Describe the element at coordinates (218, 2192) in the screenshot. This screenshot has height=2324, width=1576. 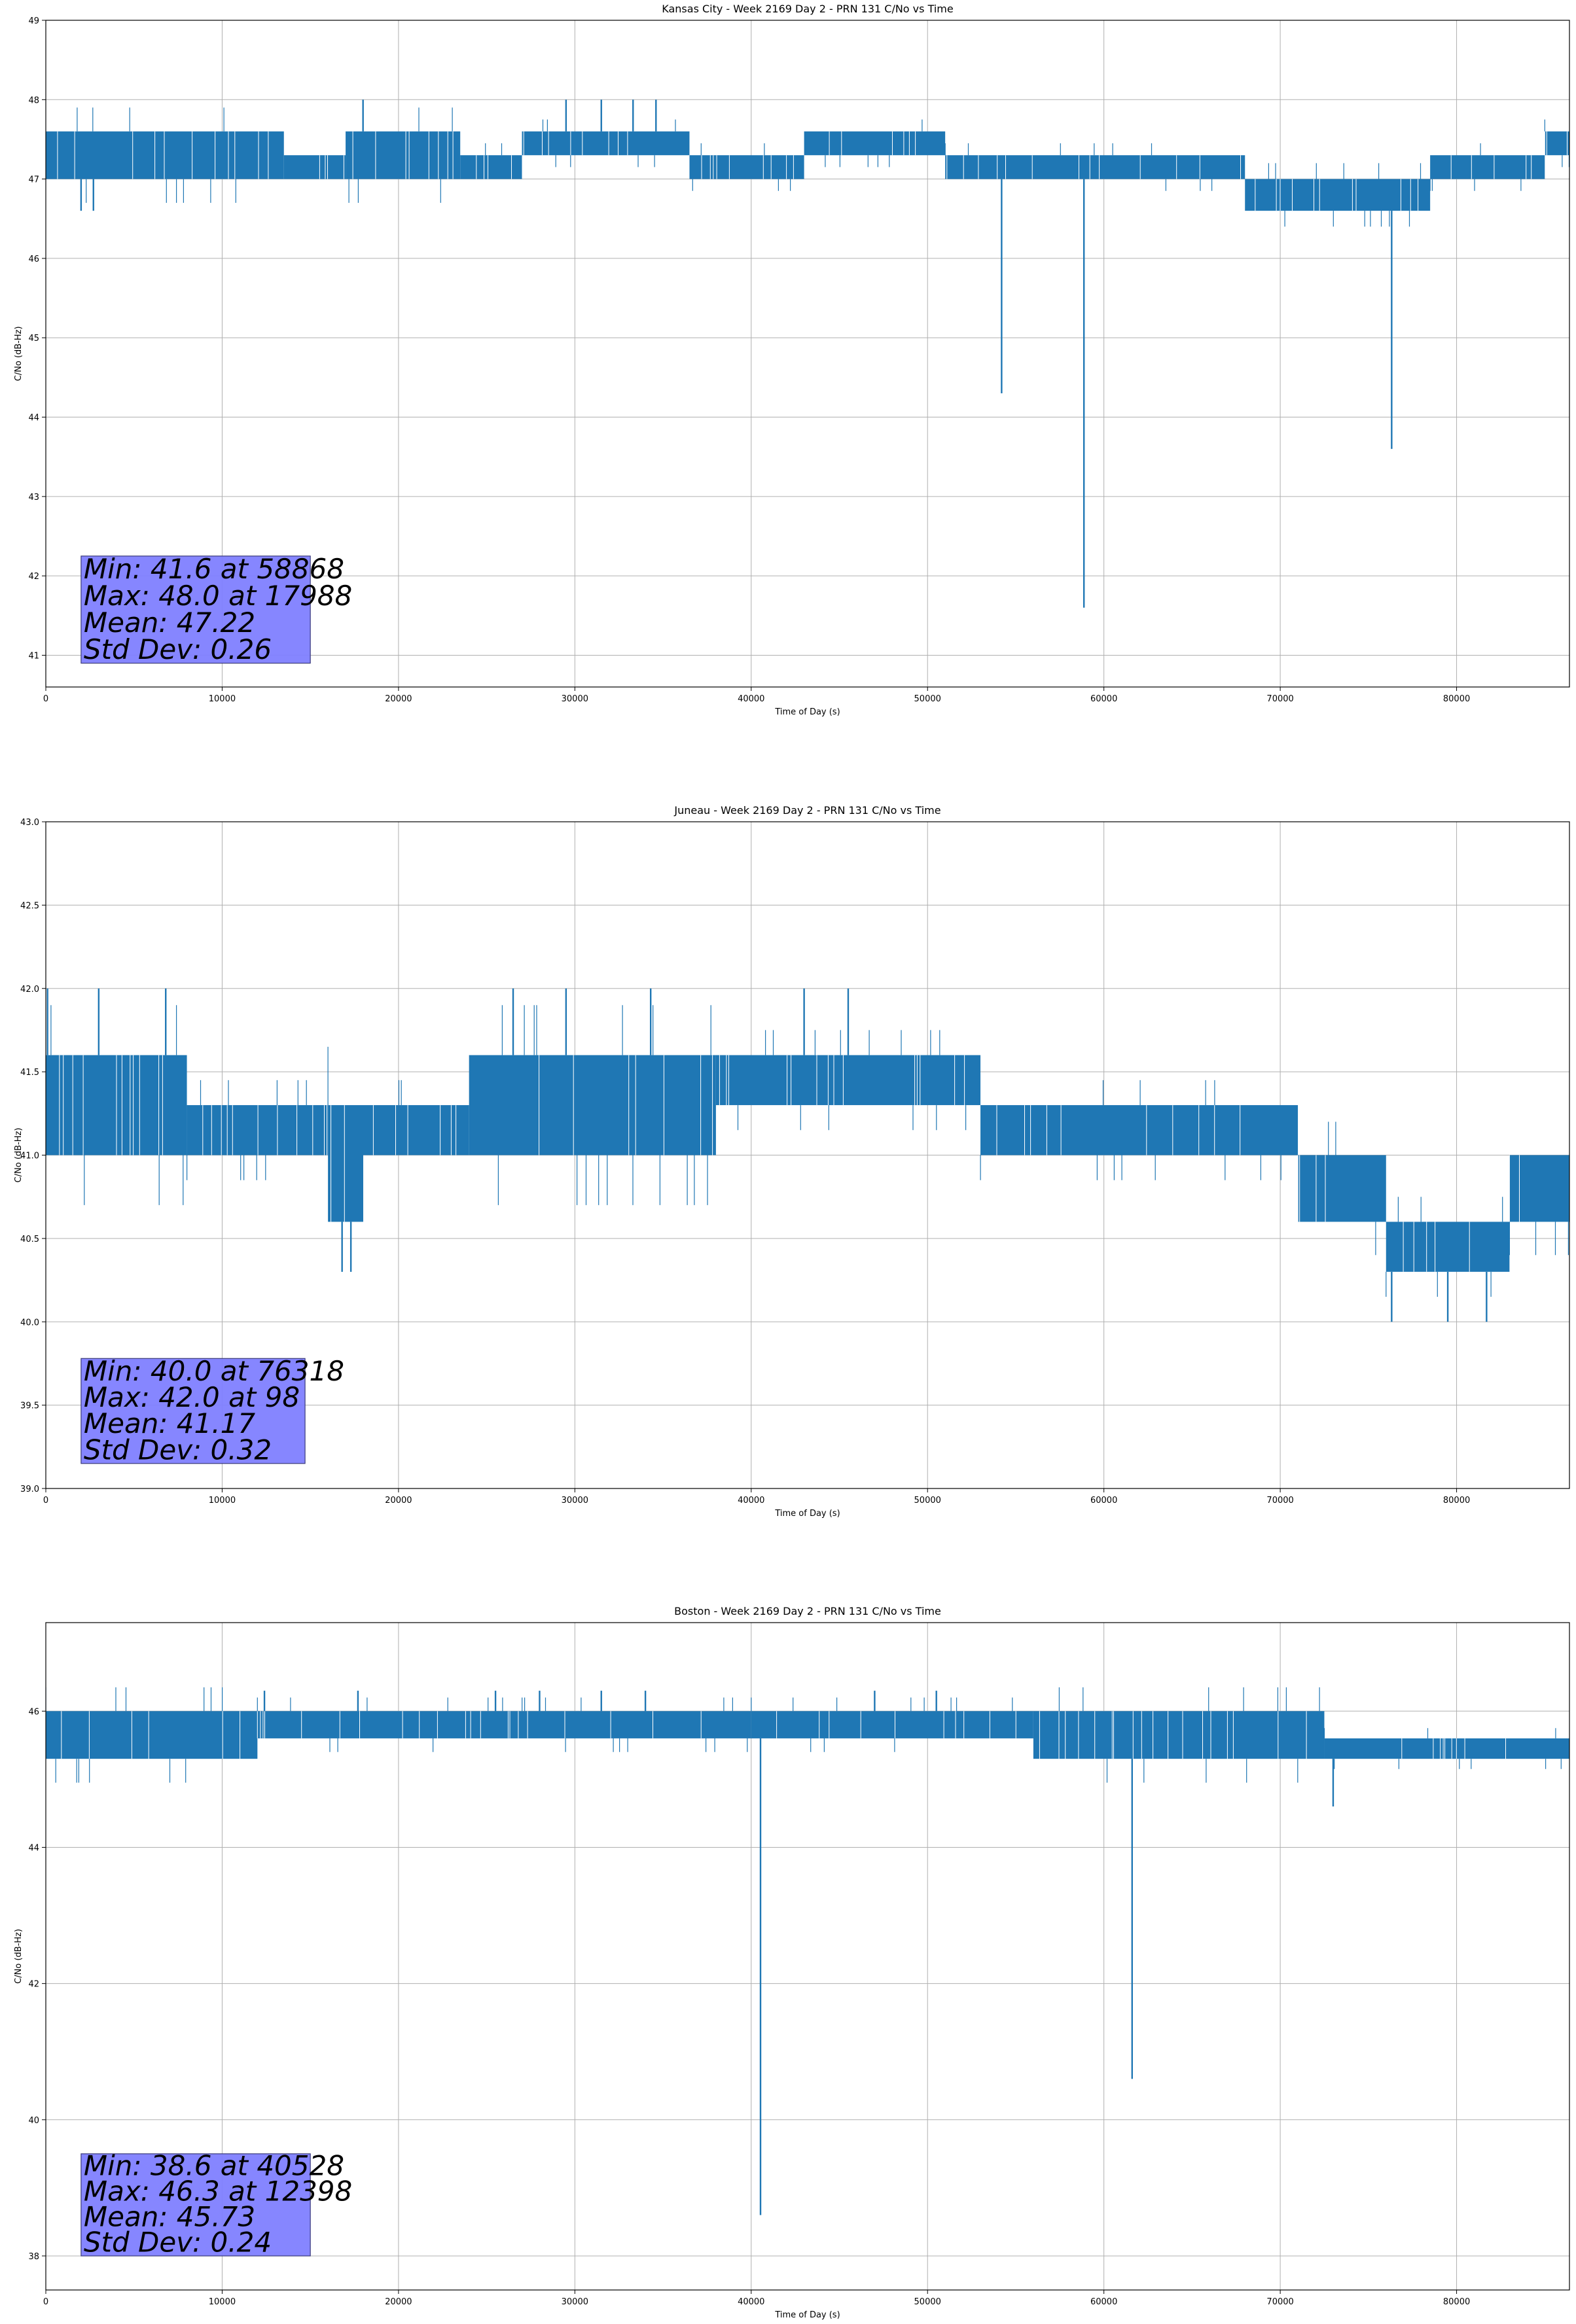
I see `stats-line: Max: 46.3 at 12398` at that location.